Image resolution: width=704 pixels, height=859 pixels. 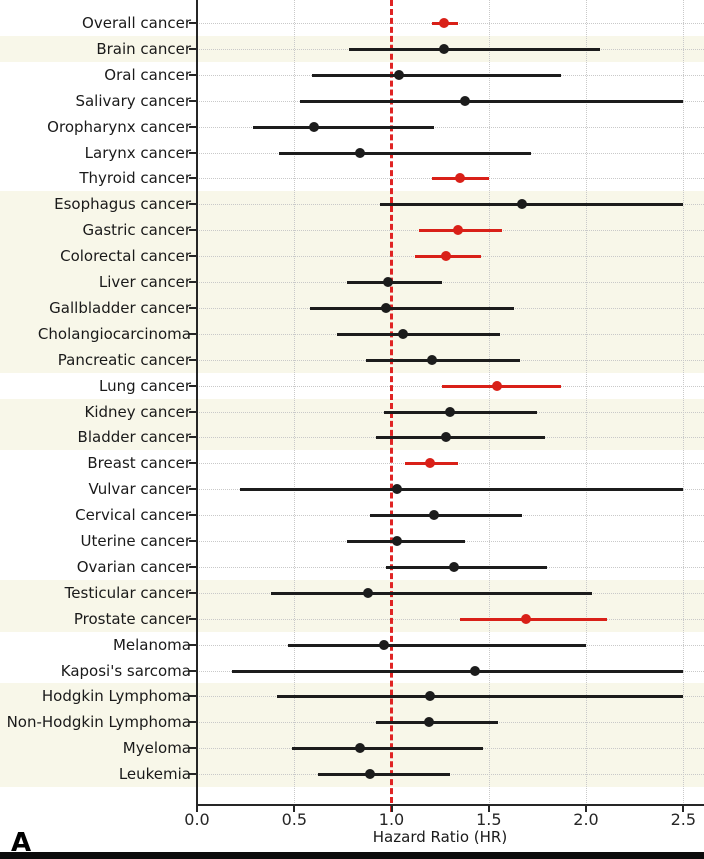 I want to click on row-label: Melanoma, so click(x=151, y=645).